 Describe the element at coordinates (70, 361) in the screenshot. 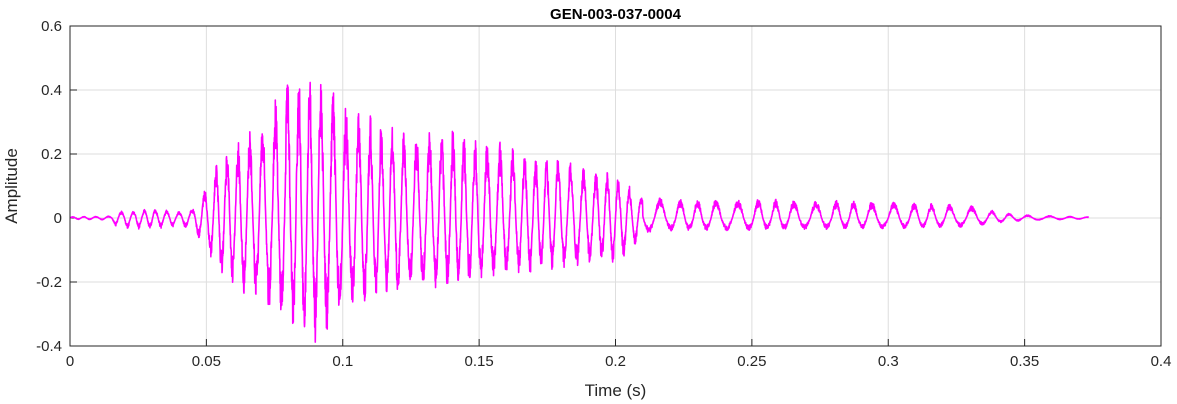

I see `x-tick-label: 0` at that location.